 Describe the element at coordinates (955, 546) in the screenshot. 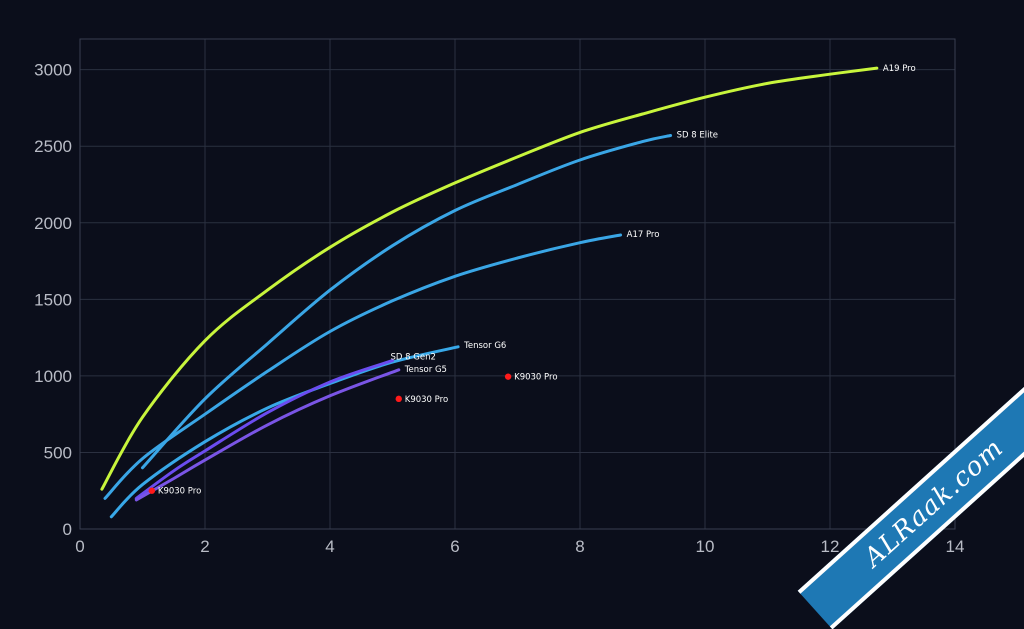

I see `x-tick-label: 14` at that location.